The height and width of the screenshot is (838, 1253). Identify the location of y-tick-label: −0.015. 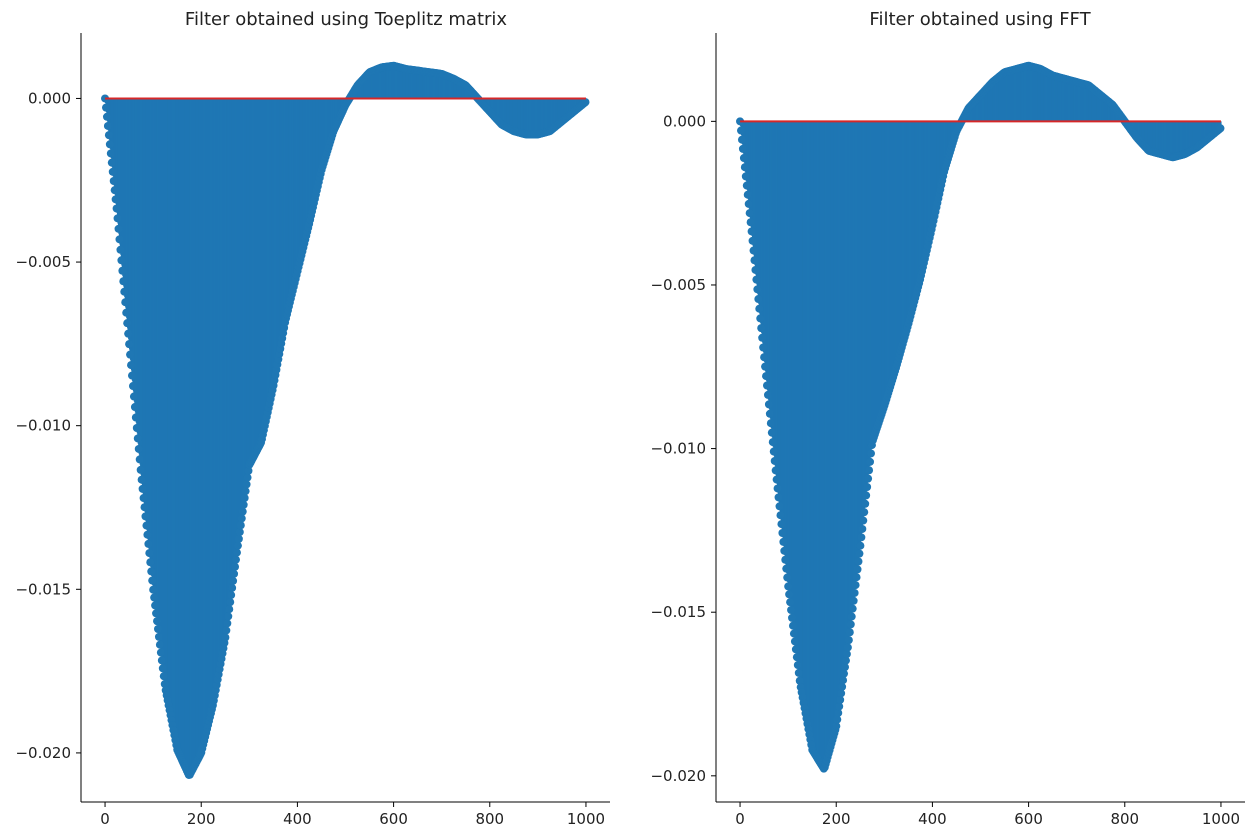
(43, 589).